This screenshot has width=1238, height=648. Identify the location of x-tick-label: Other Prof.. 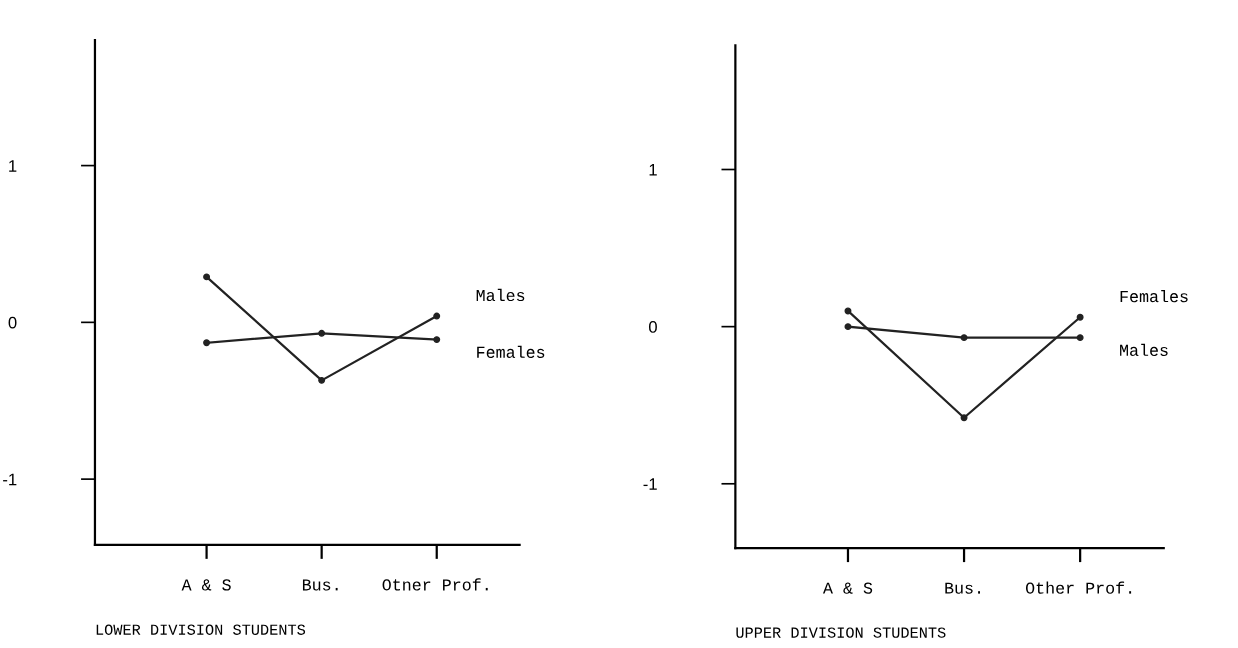
(1078, 587).